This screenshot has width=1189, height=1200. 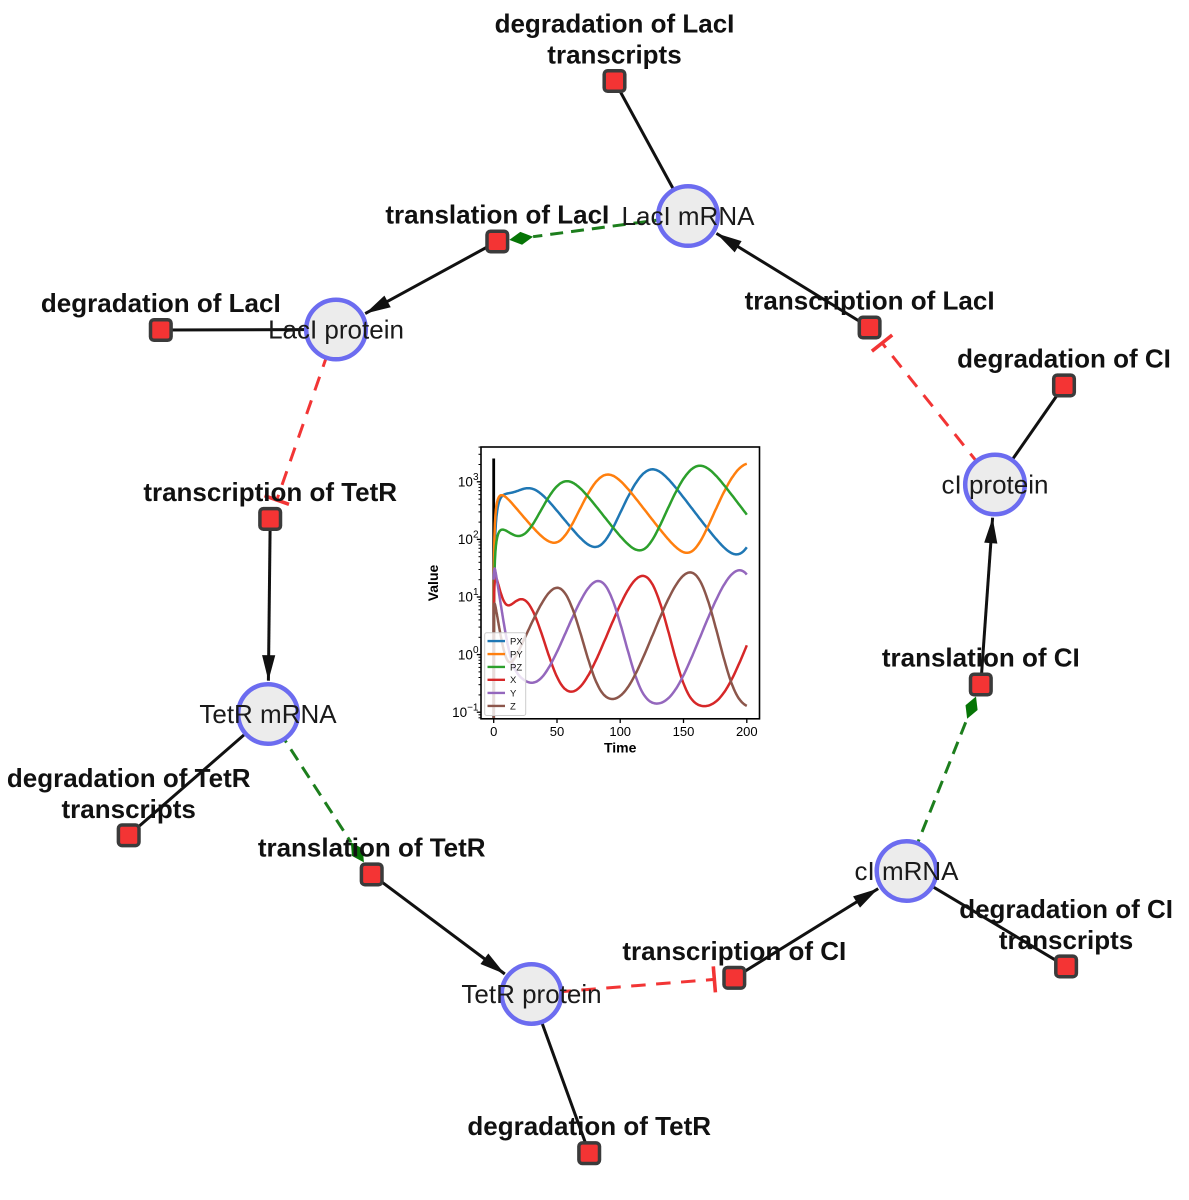 I want to click on svg-text: PY, so click(x=516, y=655).